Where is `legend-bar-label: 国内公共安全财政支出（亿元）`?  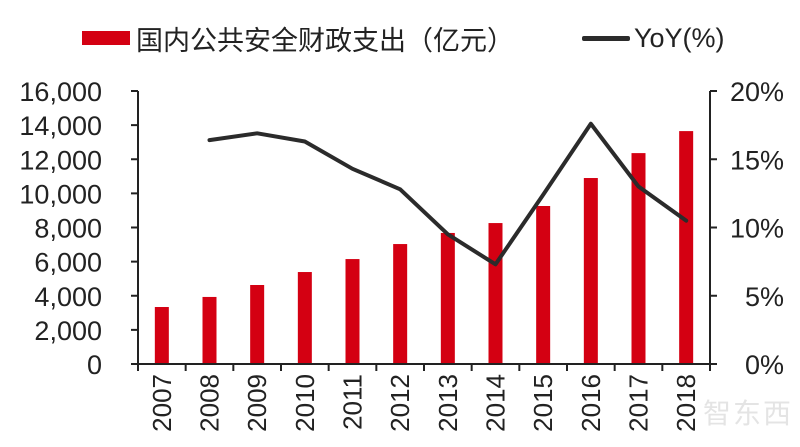 legend-bar-label: 国内公共安全财政支出（亿元） is located at coordinates (325, 40).